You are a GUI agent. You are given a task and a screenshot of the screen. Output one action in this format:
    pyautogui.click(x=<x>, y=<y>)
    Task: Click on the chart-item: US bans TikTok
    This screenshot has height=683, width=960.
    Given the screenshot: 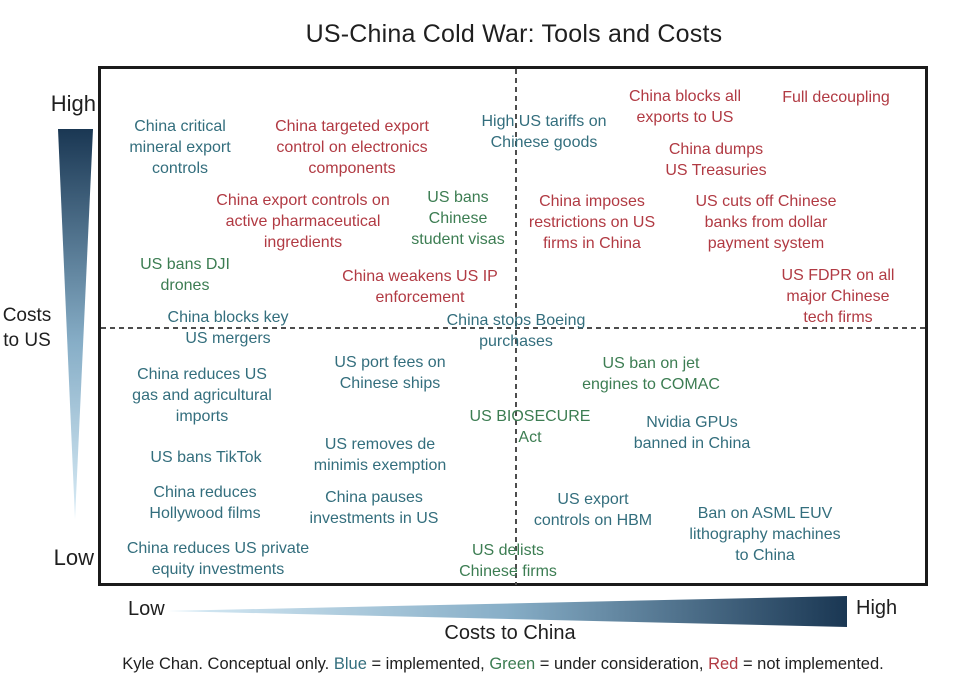 What is the action you would take?
    pyautogui.click(x=206, y=457)
    